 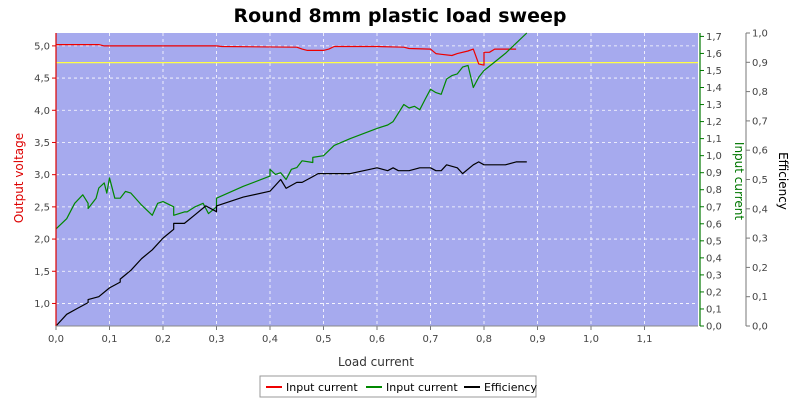 I want to click on right-1-tick-label: 1,6, so click(x=714, y=54).